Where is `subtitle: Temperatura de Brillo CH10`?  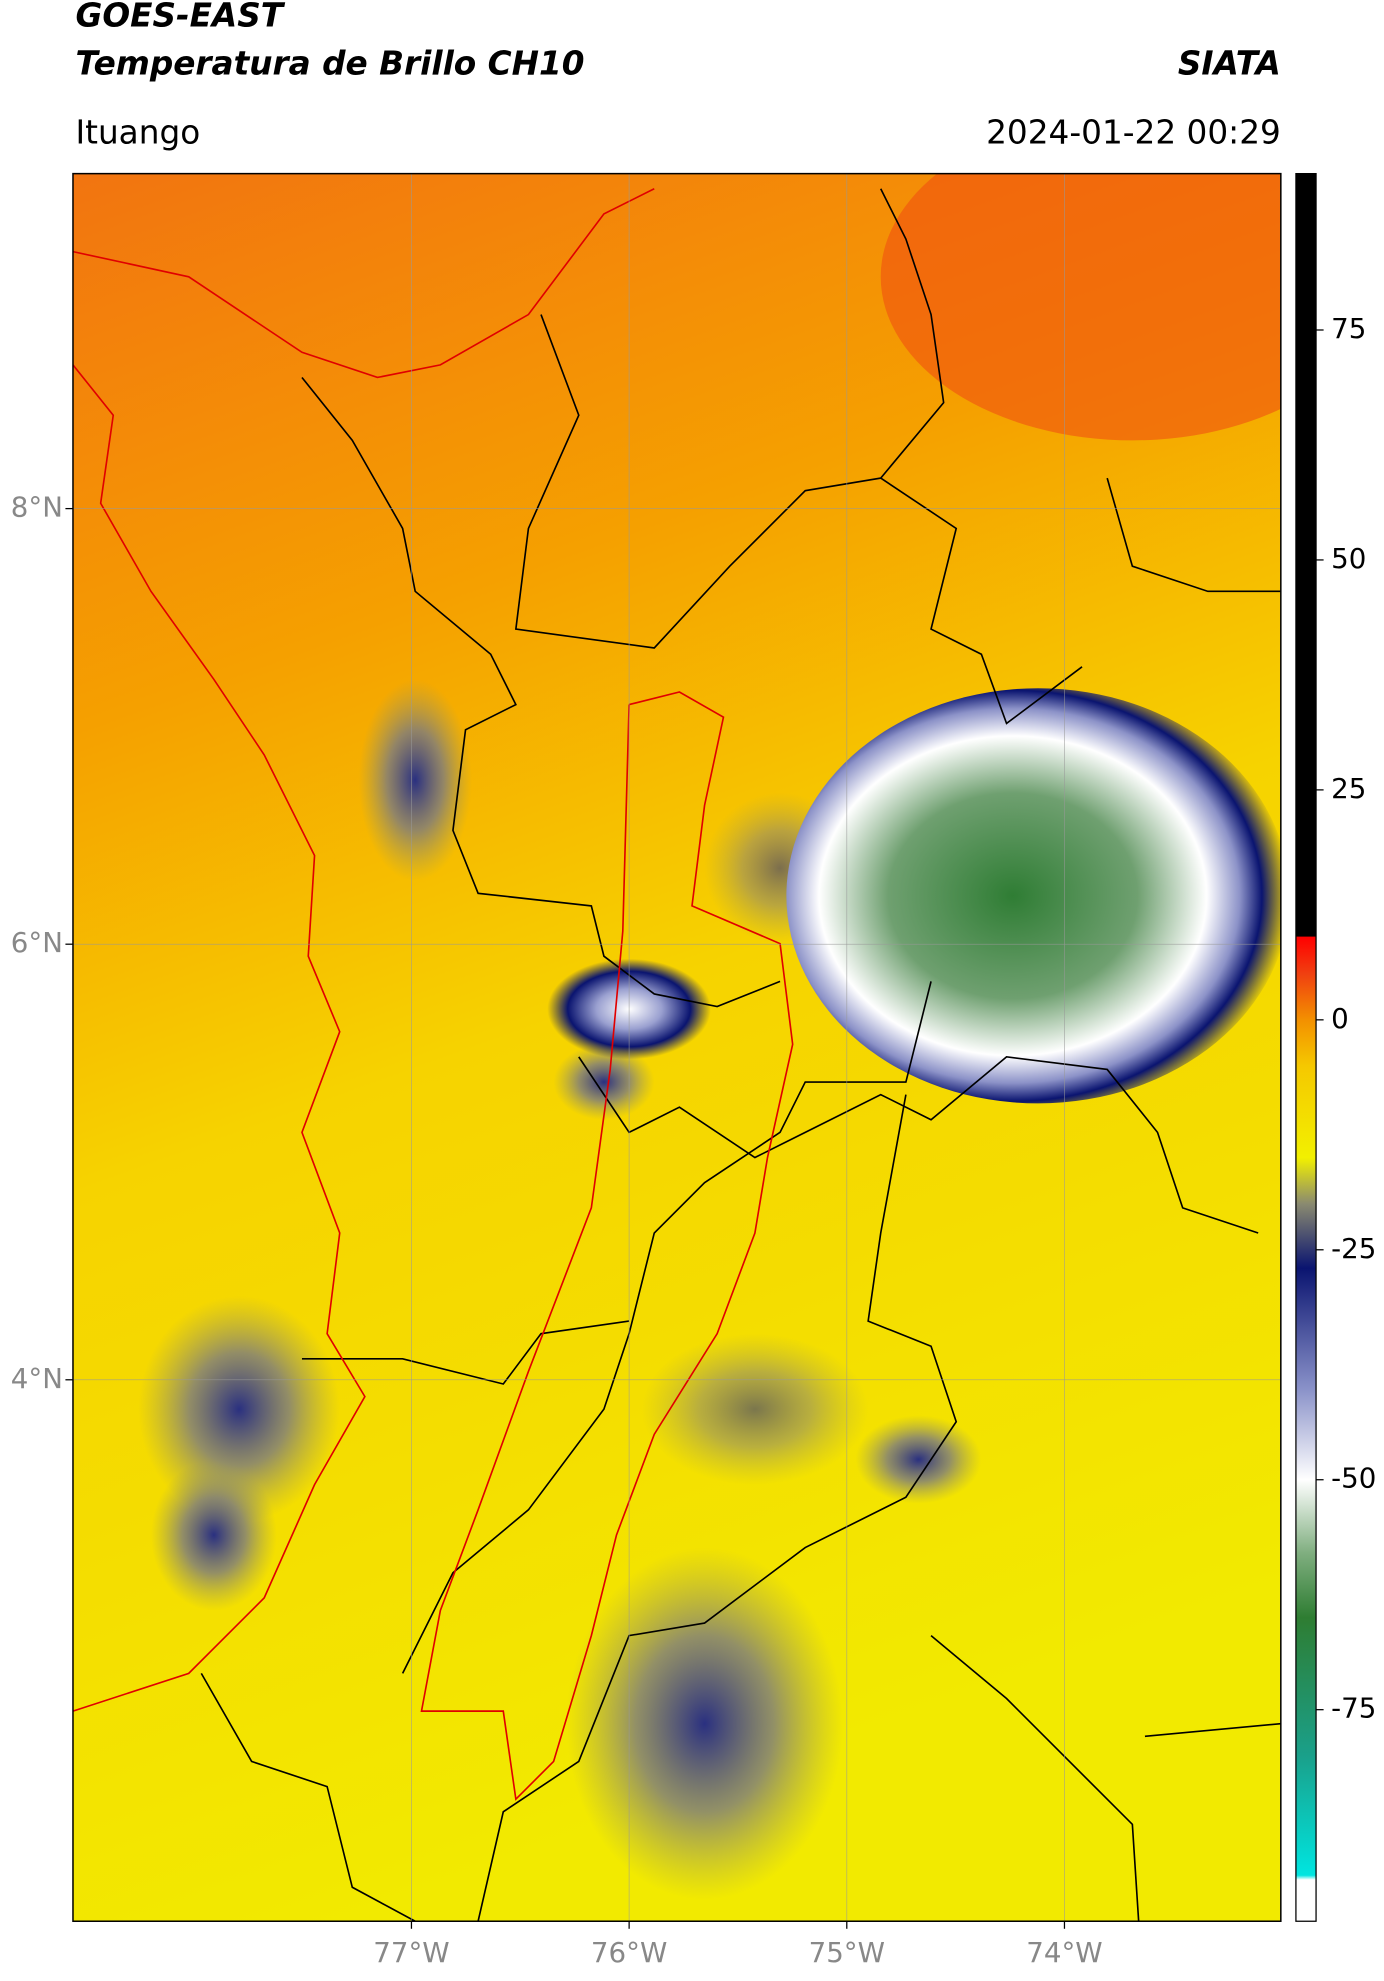 subtitle: Temperatura de Brillo CH10 is located at coordinates (329, 63).